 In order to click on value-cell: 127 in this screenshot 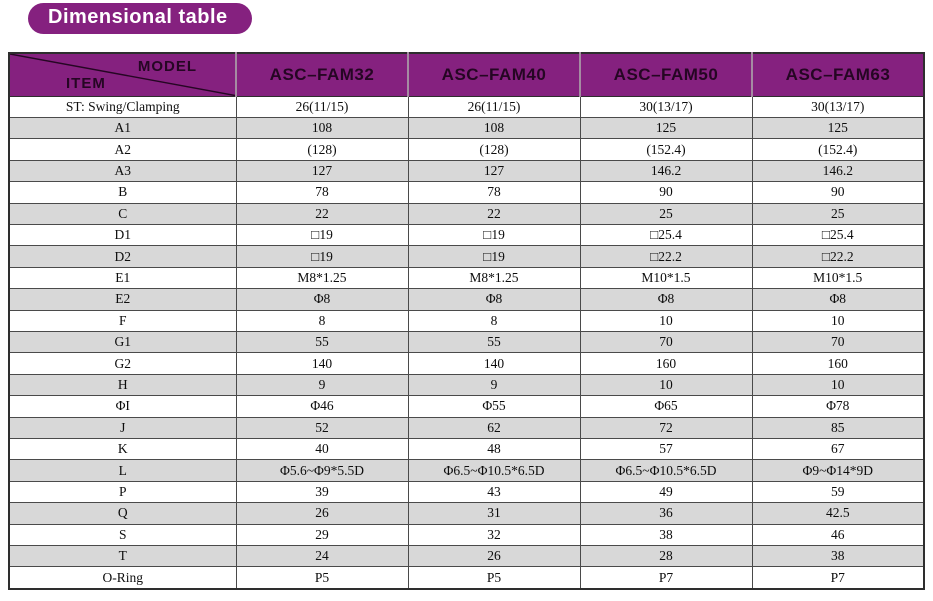, I will do `click(322, 171)`.